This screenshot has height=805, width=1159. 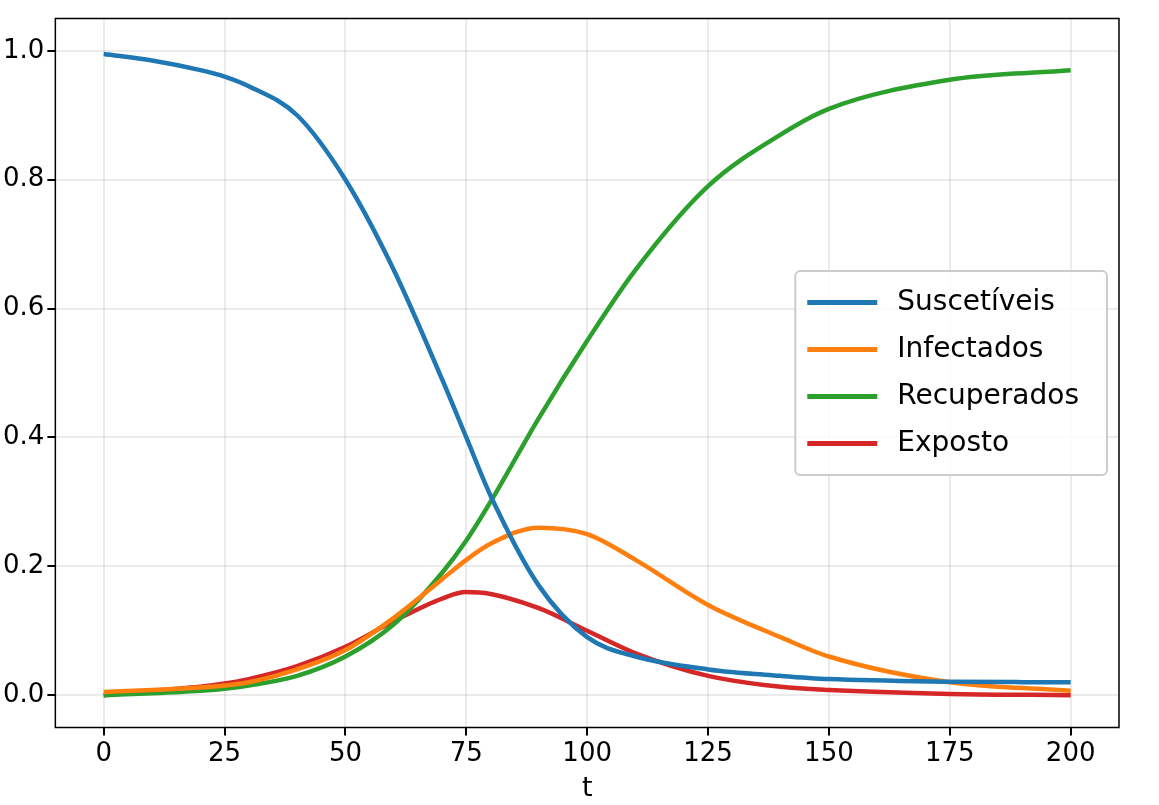 I want to click on x-tick-label: 25, so click(x=225, y=751).